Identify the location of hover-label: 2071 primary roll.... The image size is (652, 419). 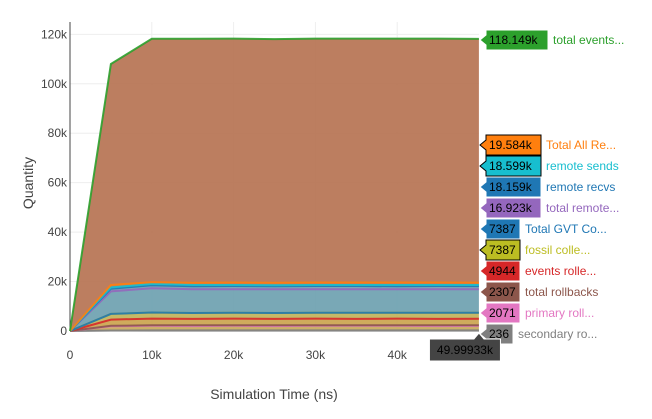
(536, 313).